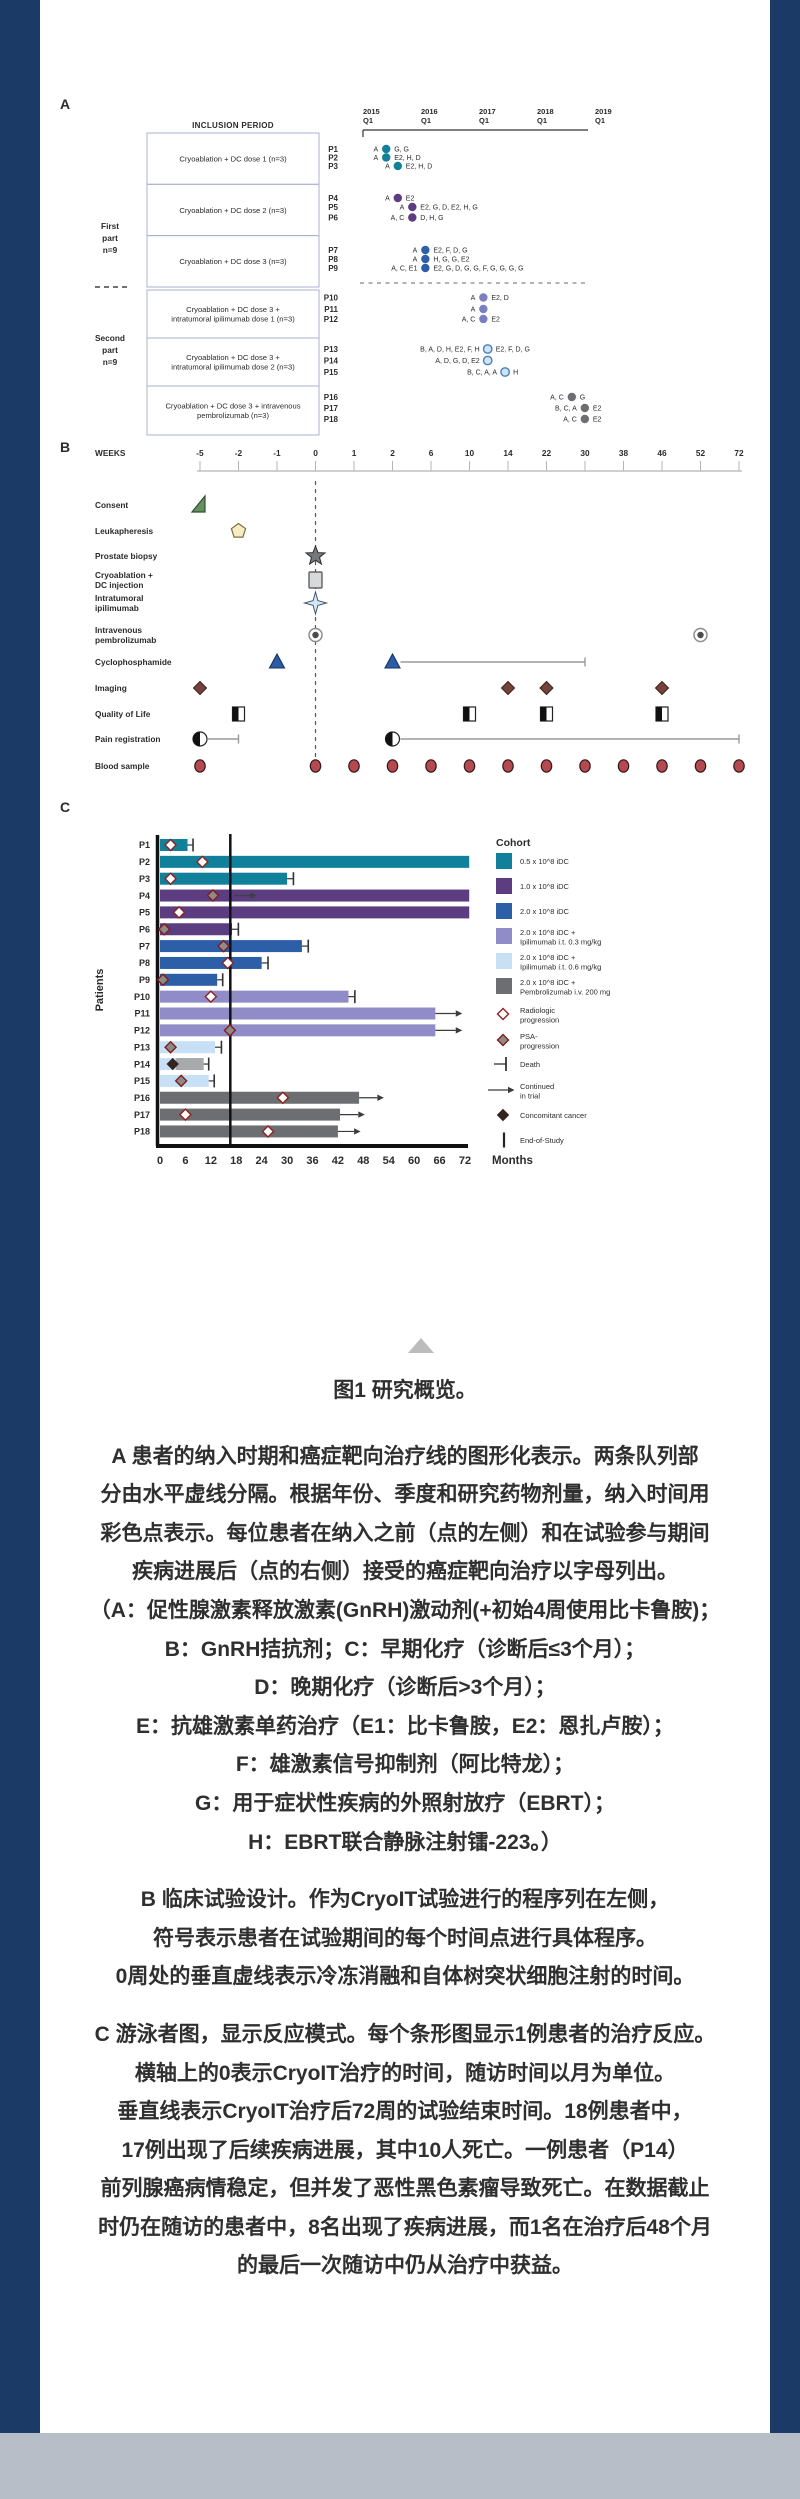  Describe the element at coordinates (533, 911) in the screenshot. I see `legend-cohort-item: 2.0 x 10^8 iDC` at that location.